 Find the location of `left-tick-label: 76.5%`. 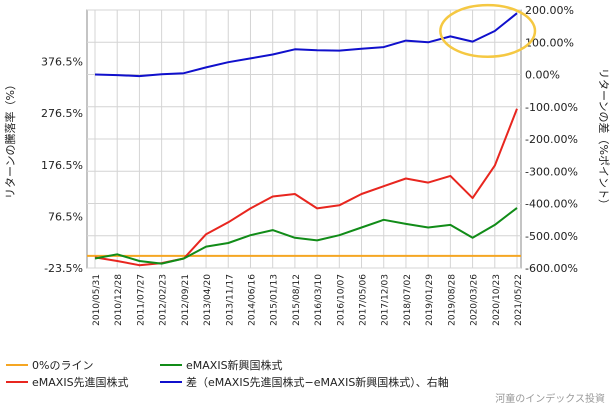

left-tick-label: 76.5% is located at coordinates (65, 216).